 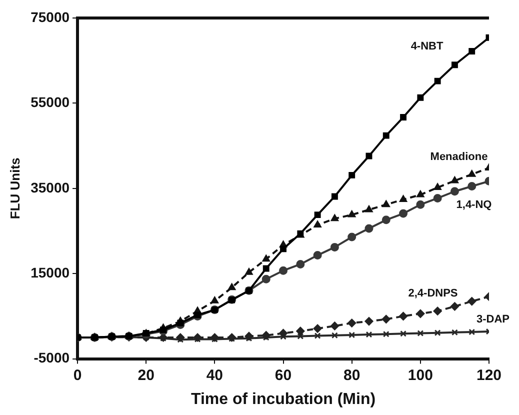 What do you see at coordinates (50, 102) in the screenshot?
I see `y-tick-label: 55000` at bounding box center [50, 102].